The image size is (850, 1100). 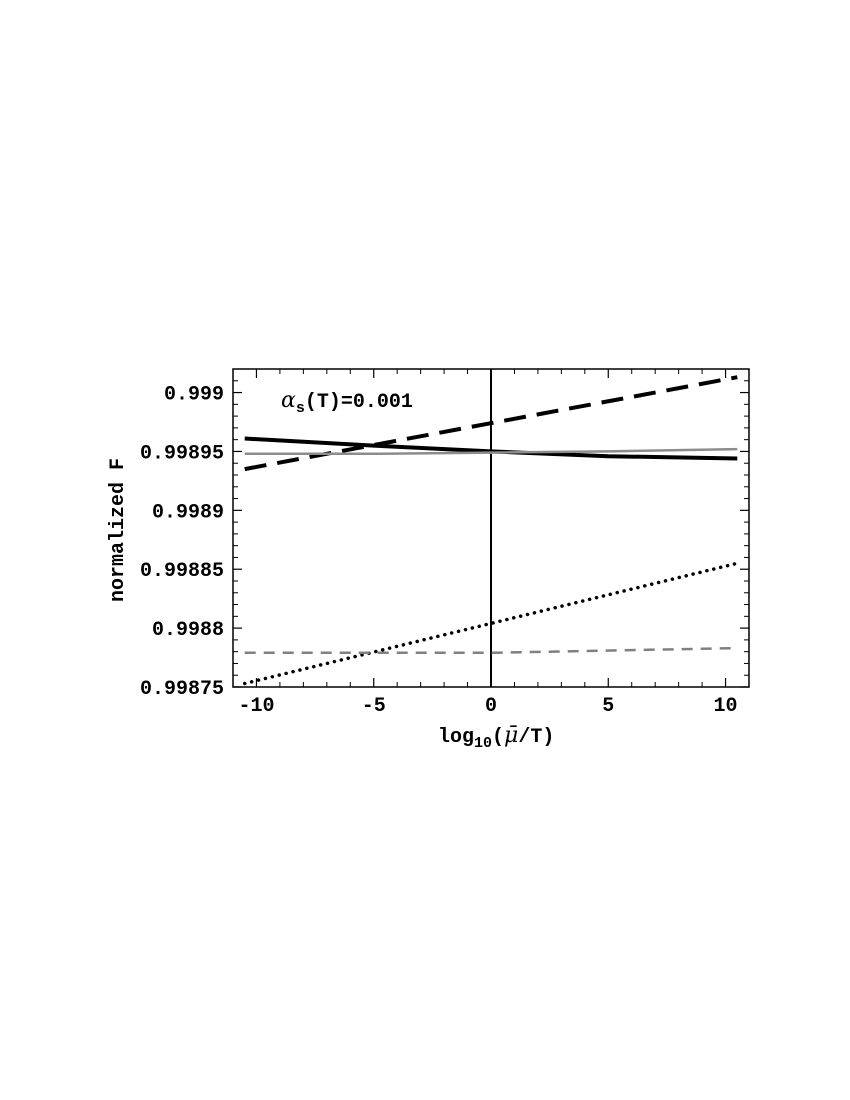 What do you see at coordinates (300, 408) in the screenshot?
I see `annotation-subscript: s` at bounding box center [300, 408].